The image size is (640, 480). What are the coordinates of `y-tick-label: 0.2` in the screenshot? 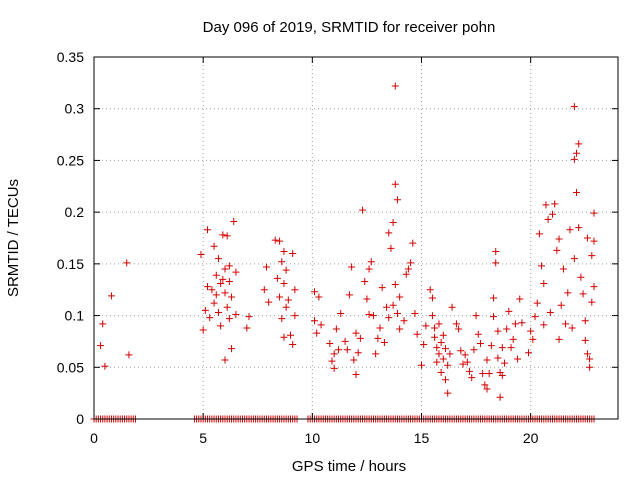 It's located at (75, 212).